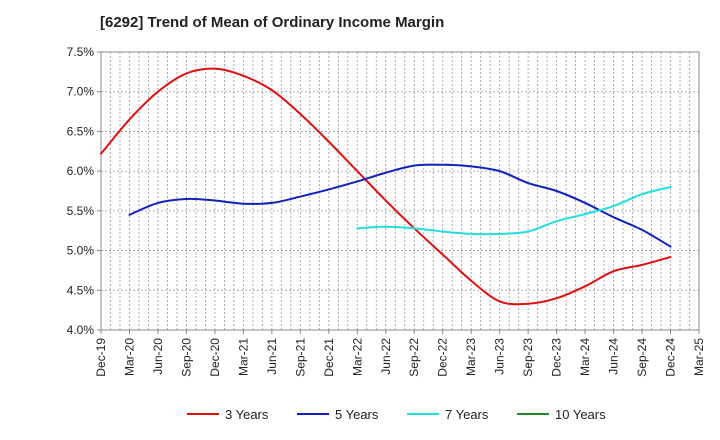 This screenshot has height=440, width=720. I want to click on x-tick-label: Dec-20, so click(215, 357).